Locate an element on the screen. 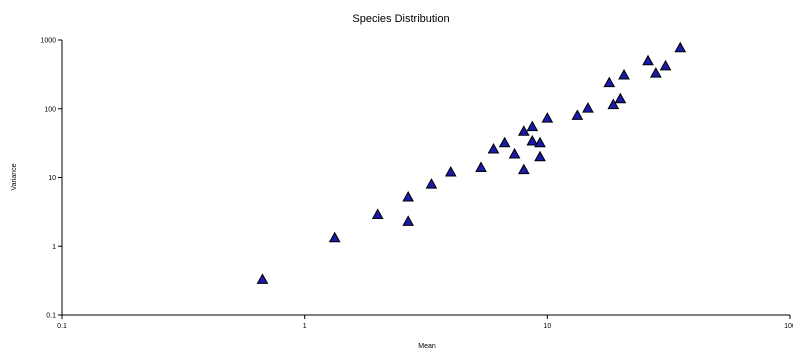 The image size is (793, 352). y-axis-label: Variance is located at coordinates (14, 176).